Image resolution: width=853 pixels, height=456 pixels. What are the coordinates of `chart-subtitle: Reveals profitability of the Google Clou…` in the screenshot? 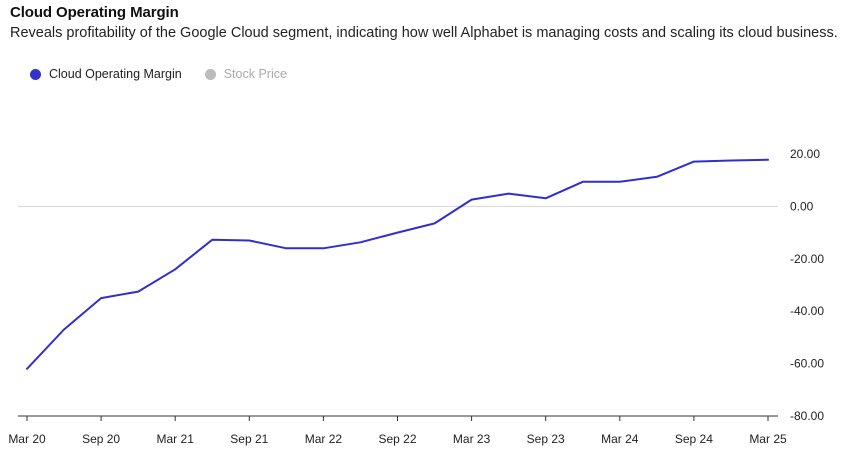 It's located at (424, 33).